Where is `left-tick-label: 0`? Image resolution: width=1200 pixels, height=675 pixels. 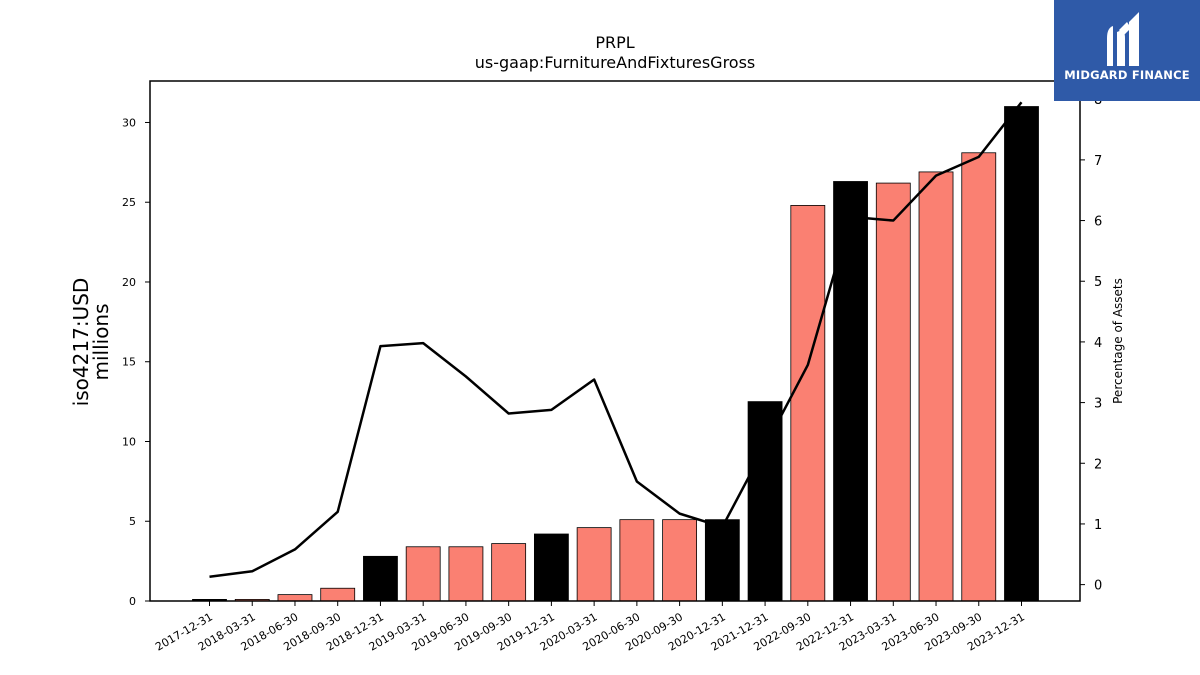 left-tick-label: 0 is located at coordinates (132, 601).